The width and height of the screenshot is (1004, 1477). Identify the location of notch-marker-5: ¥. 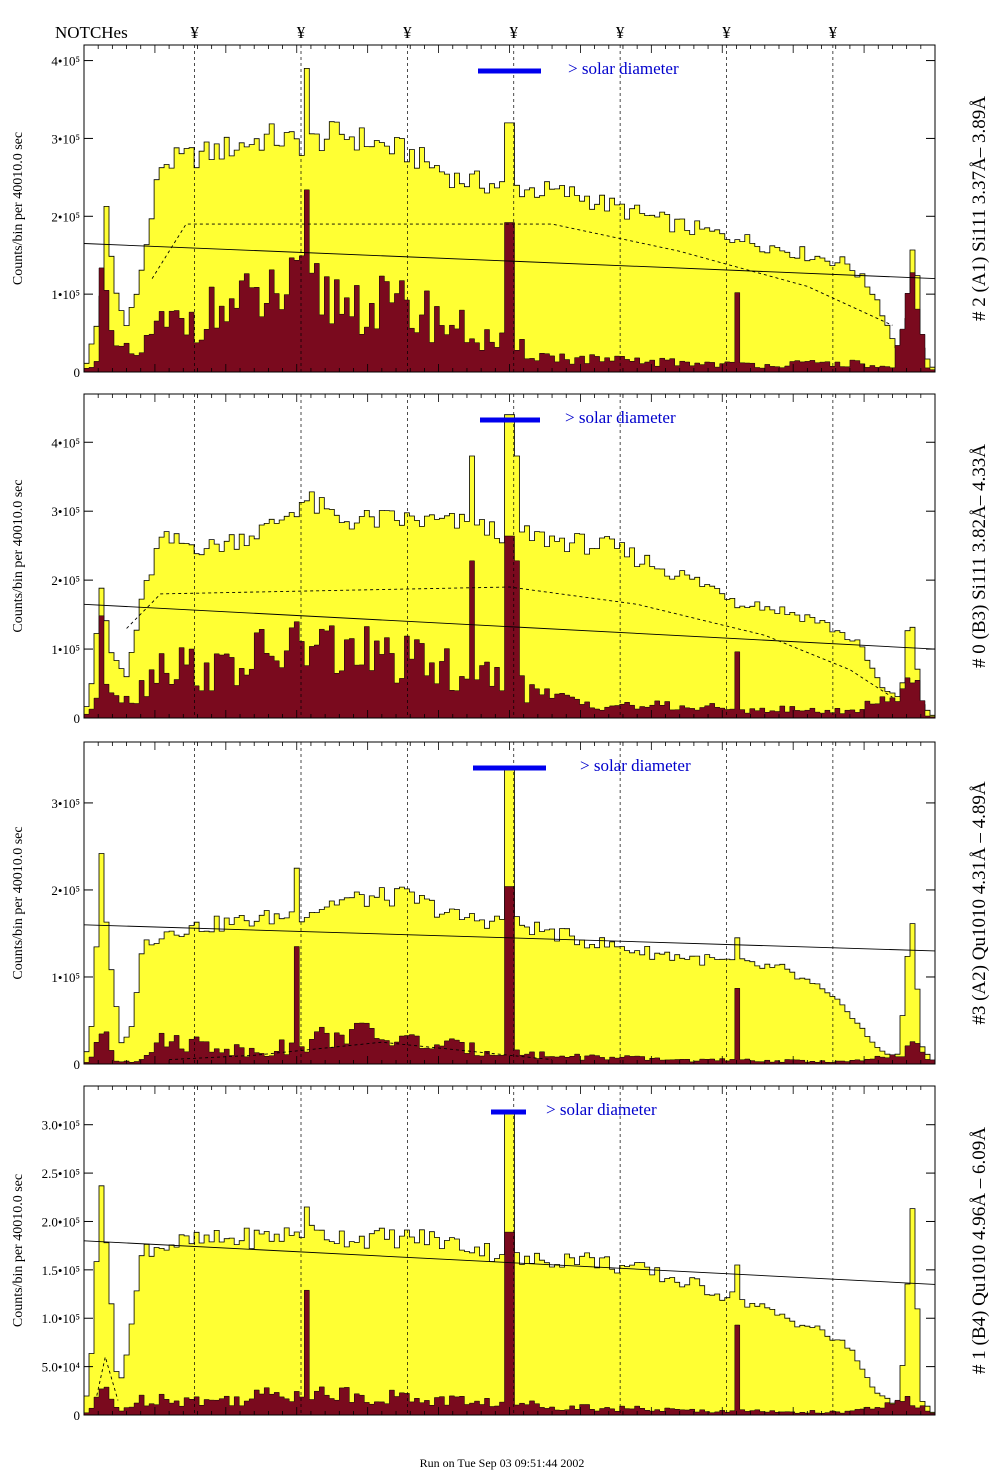
(620, 32).